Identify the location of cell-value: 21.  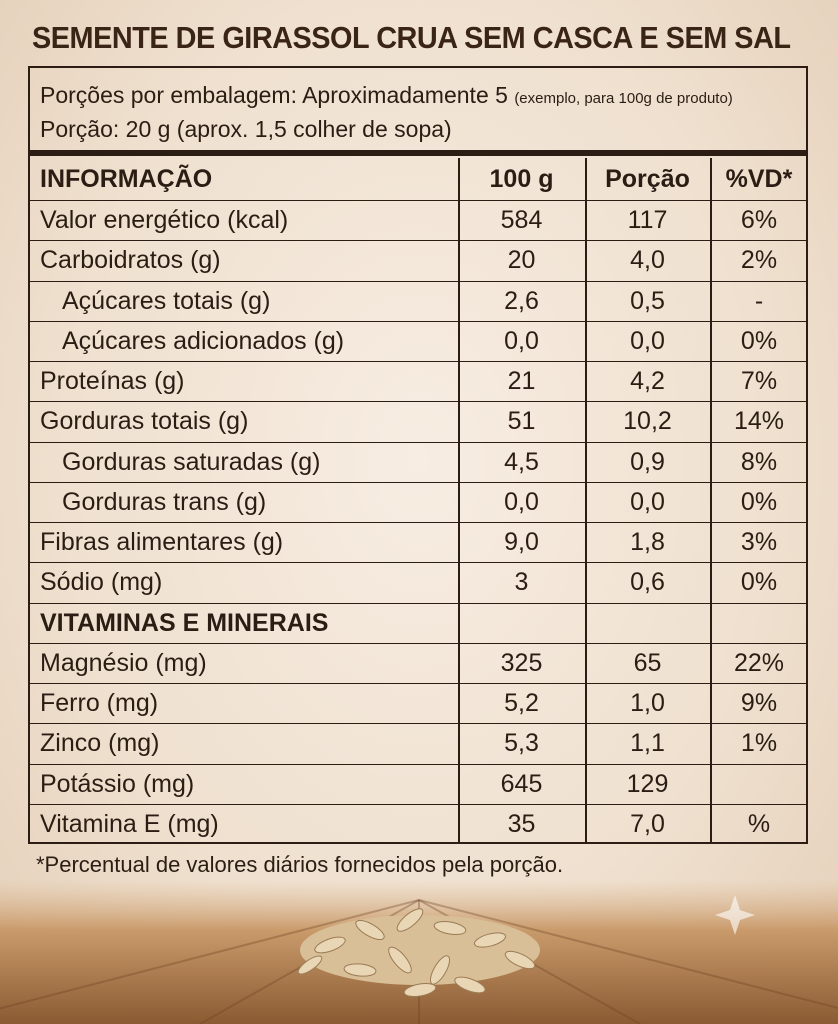
(521, 381).